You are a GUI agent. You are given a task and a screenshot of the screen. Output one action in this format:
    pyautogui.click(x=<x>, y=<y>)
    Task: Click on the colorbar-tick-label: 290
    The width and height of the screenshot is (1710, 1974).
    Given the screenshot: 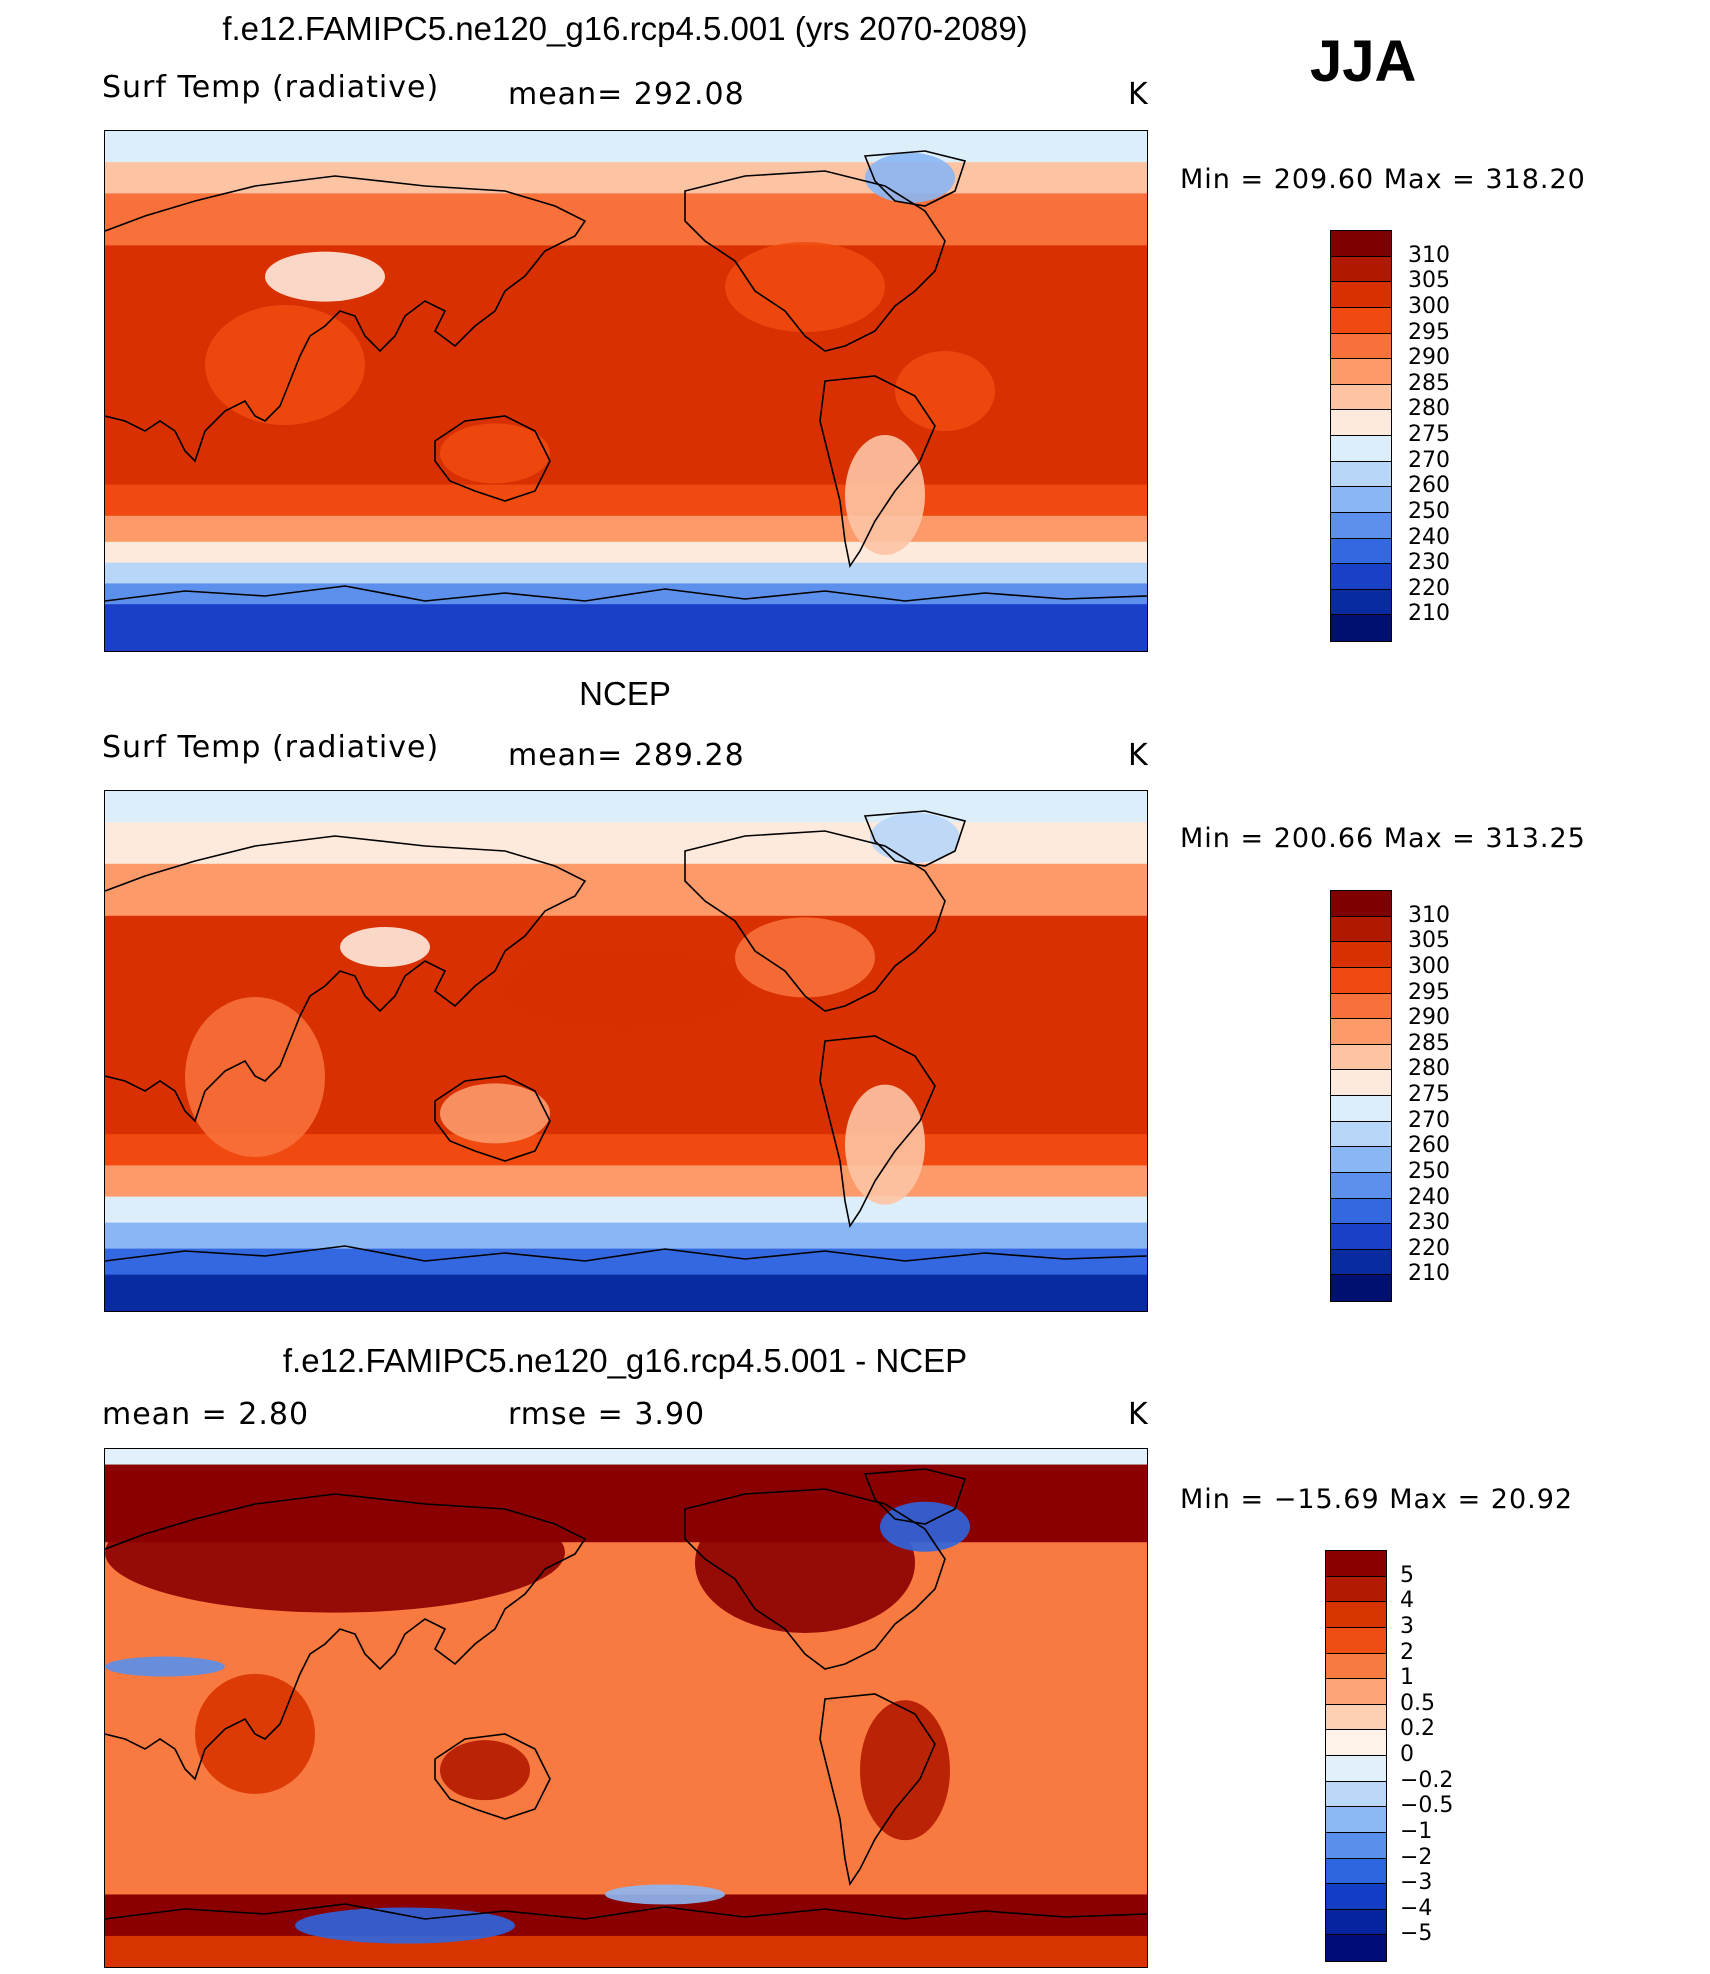 What is the action you would take?
    pyautogui.click(x=1429, y=1018)
    